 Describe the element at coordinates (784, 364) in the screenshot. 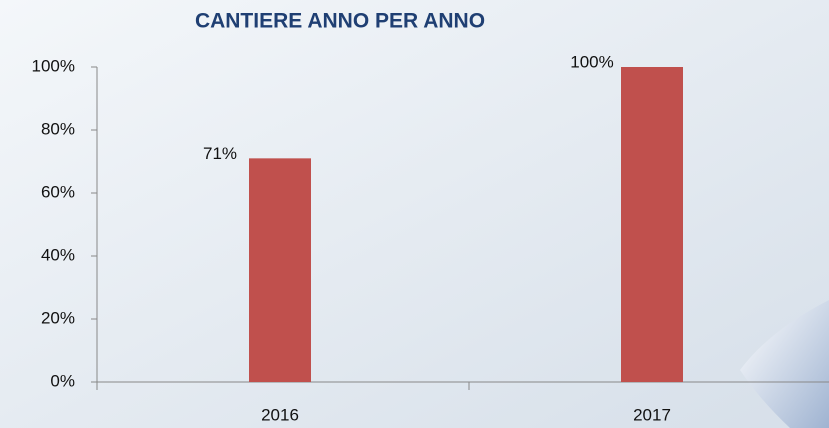

I see `page-curl` at that location.